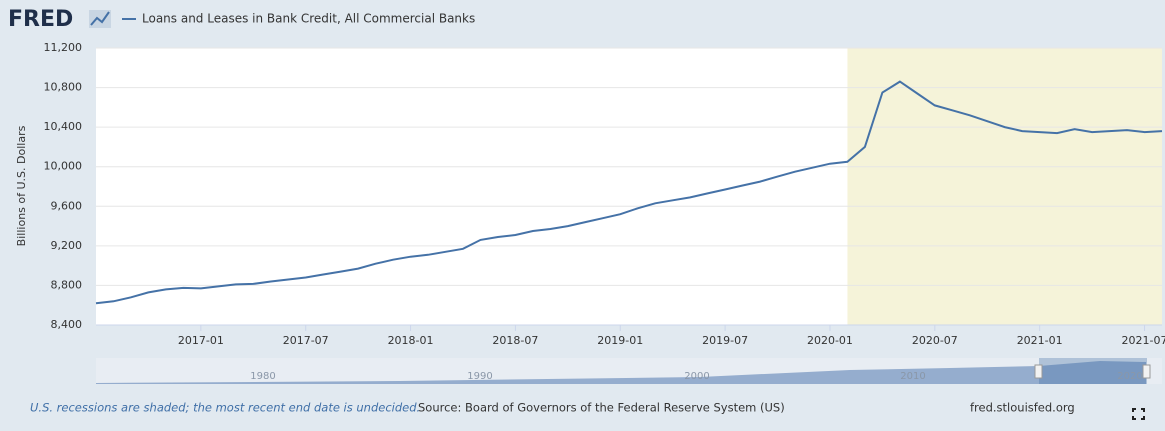  I want to click on x-tick-label: 2017-07, so click(306, 340).